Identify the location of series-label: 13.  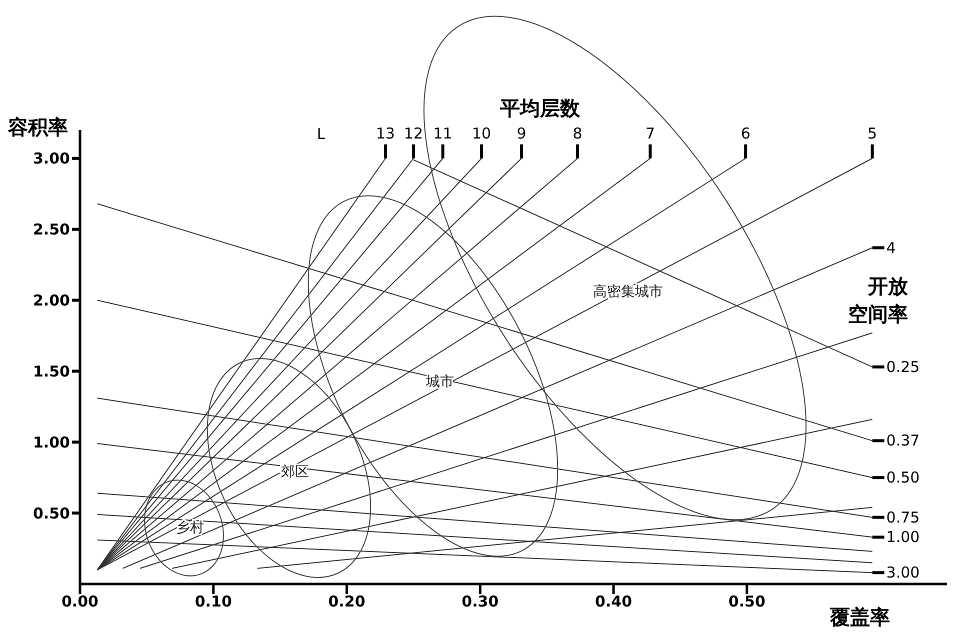
(385, 133).